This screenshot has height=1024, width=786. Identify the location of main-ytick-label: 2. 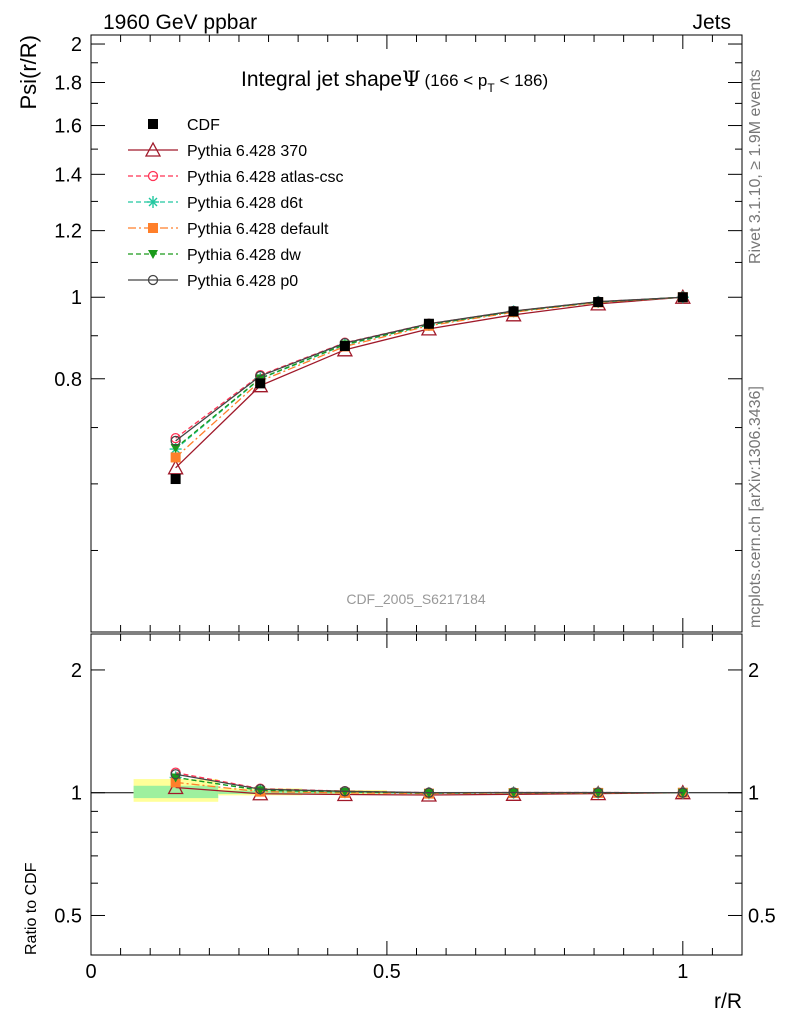
(76, 45).